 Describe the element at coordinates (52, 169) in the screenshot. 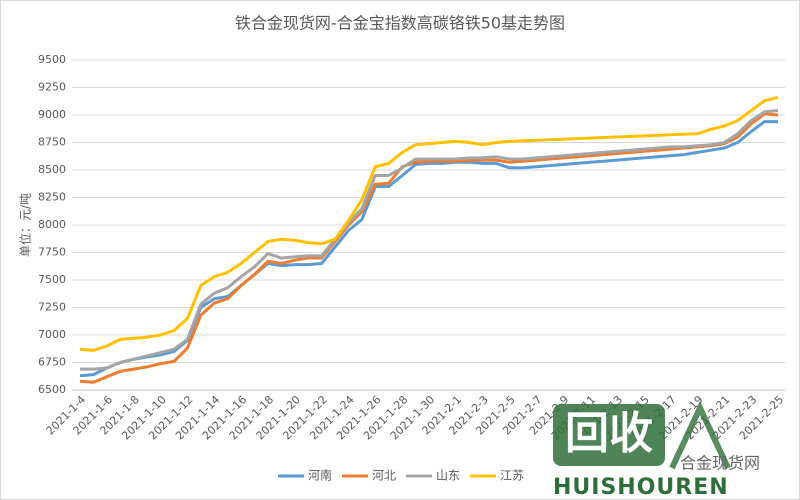

I see `y-tick-label: 8500` at that location.